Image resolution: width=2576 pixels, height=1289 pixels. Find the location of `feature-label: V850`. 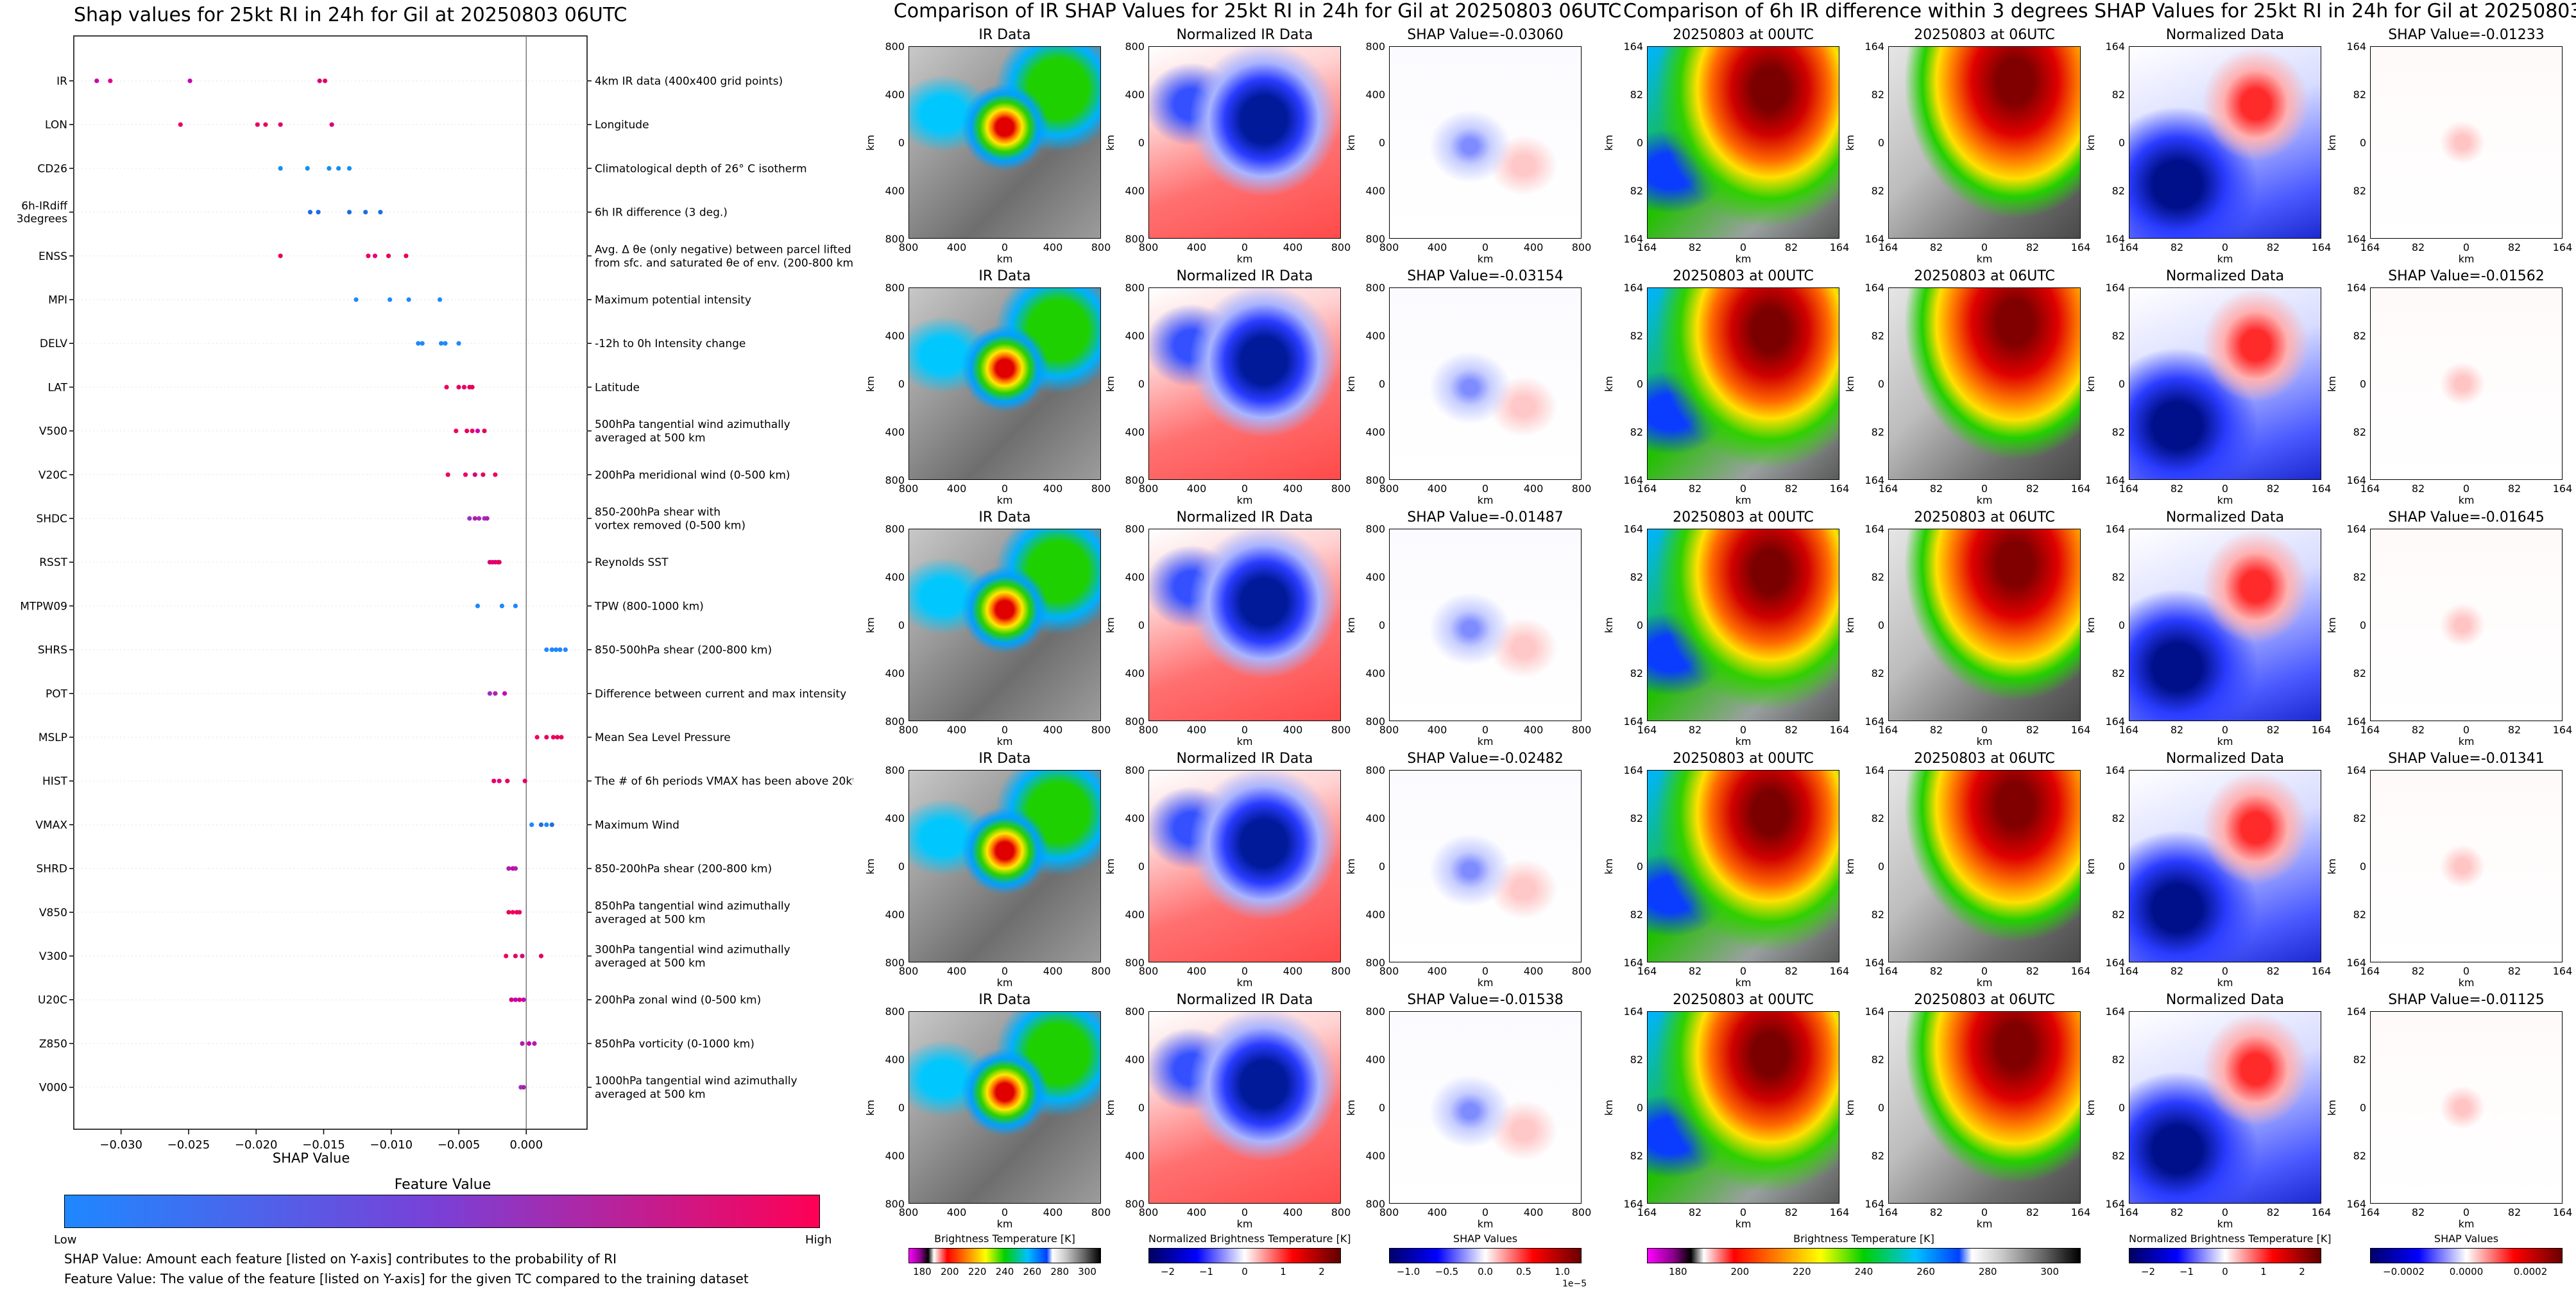

feature-label: V850 is located at coordinates (53, 913).